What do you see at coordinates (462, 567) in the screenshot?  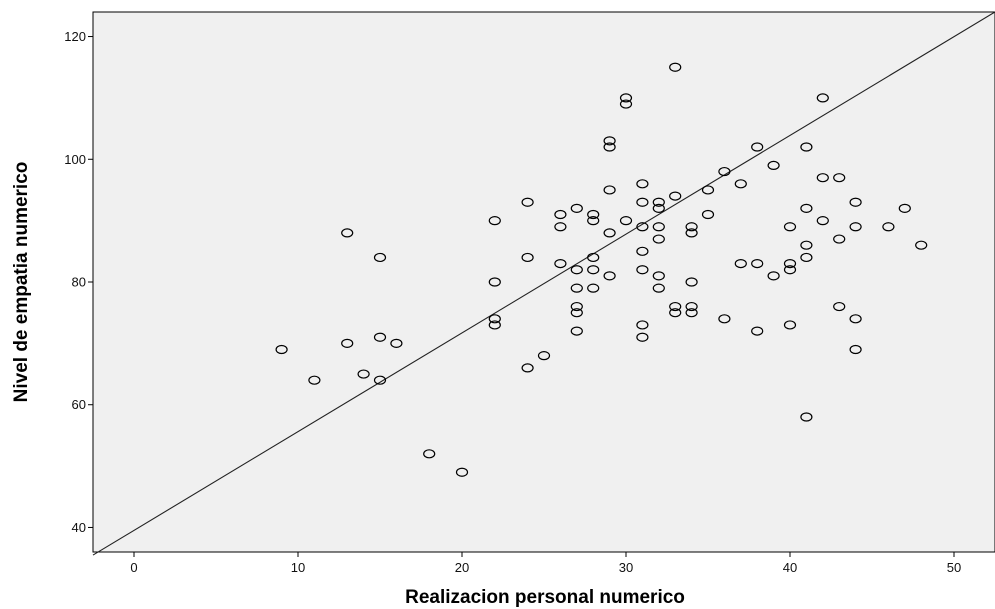 I see `x-tick-label: 20` at bounding box center [462, 567].